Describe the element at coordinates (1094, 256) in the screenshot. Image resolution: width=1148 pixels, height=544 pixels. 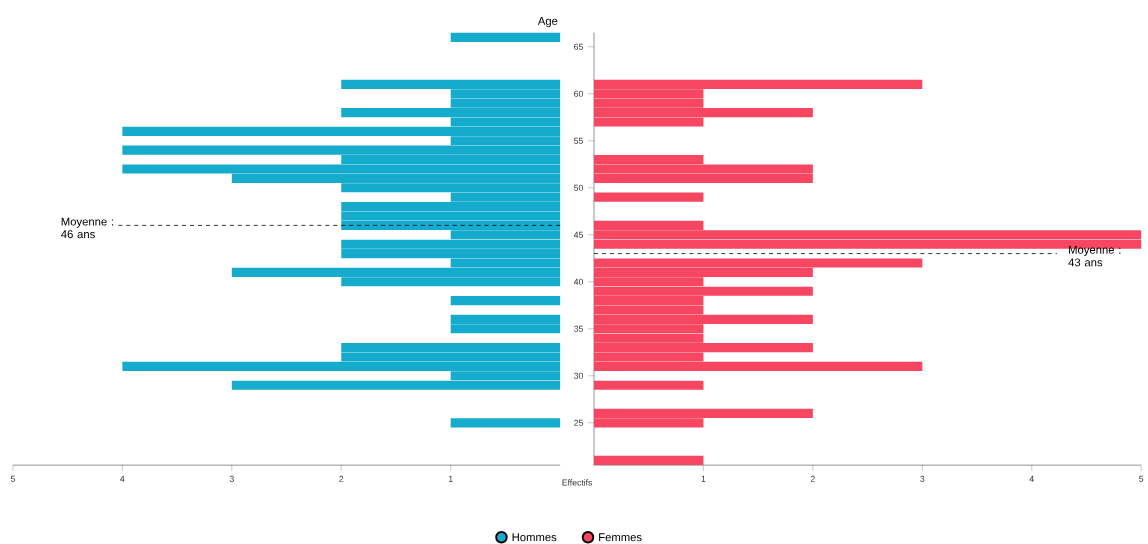
I see `ref-line-label: Moyenne : 43 ans` at that location.